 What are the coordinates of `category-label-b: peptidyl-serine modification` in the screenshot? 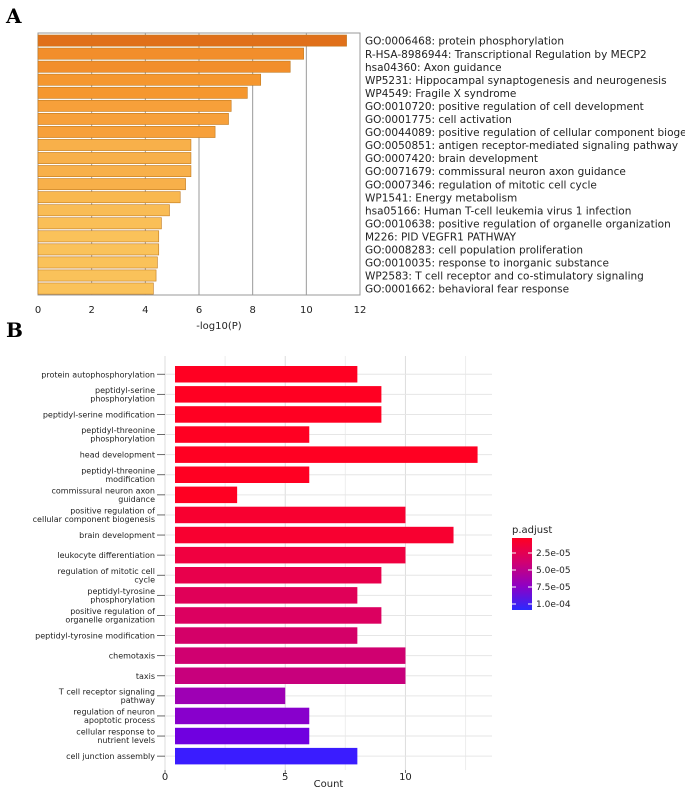 It's located at (99, 414).